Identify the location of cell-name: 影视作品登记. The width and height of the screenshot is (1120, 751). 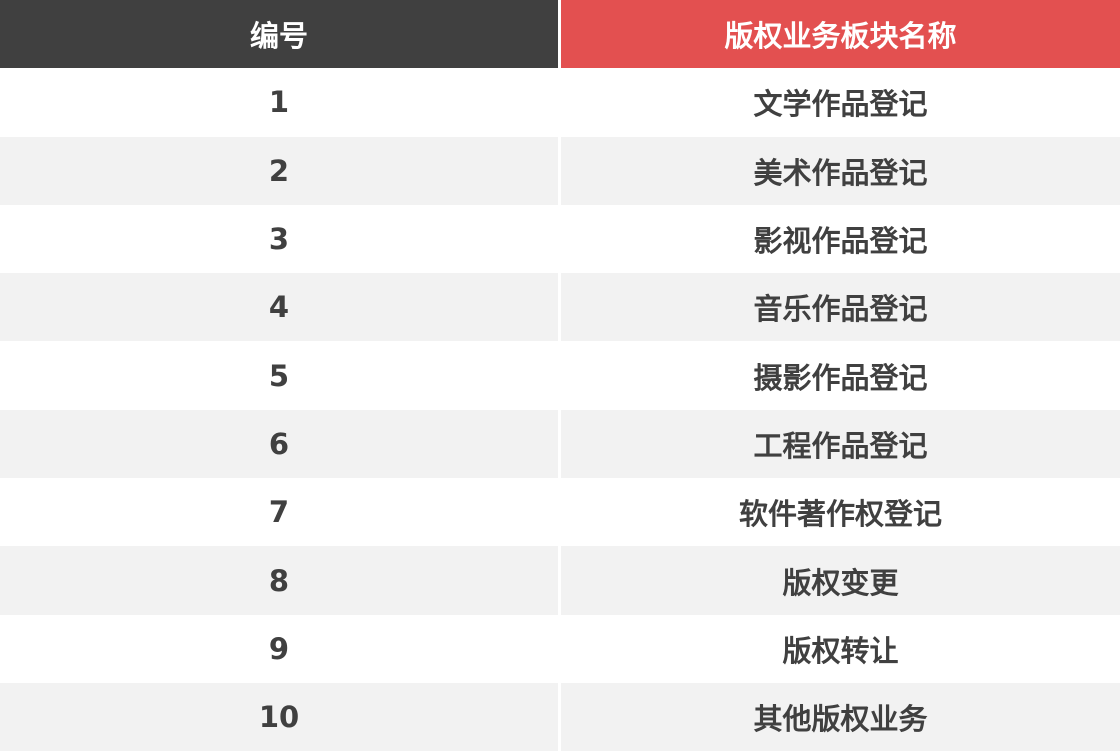
(840, 239).